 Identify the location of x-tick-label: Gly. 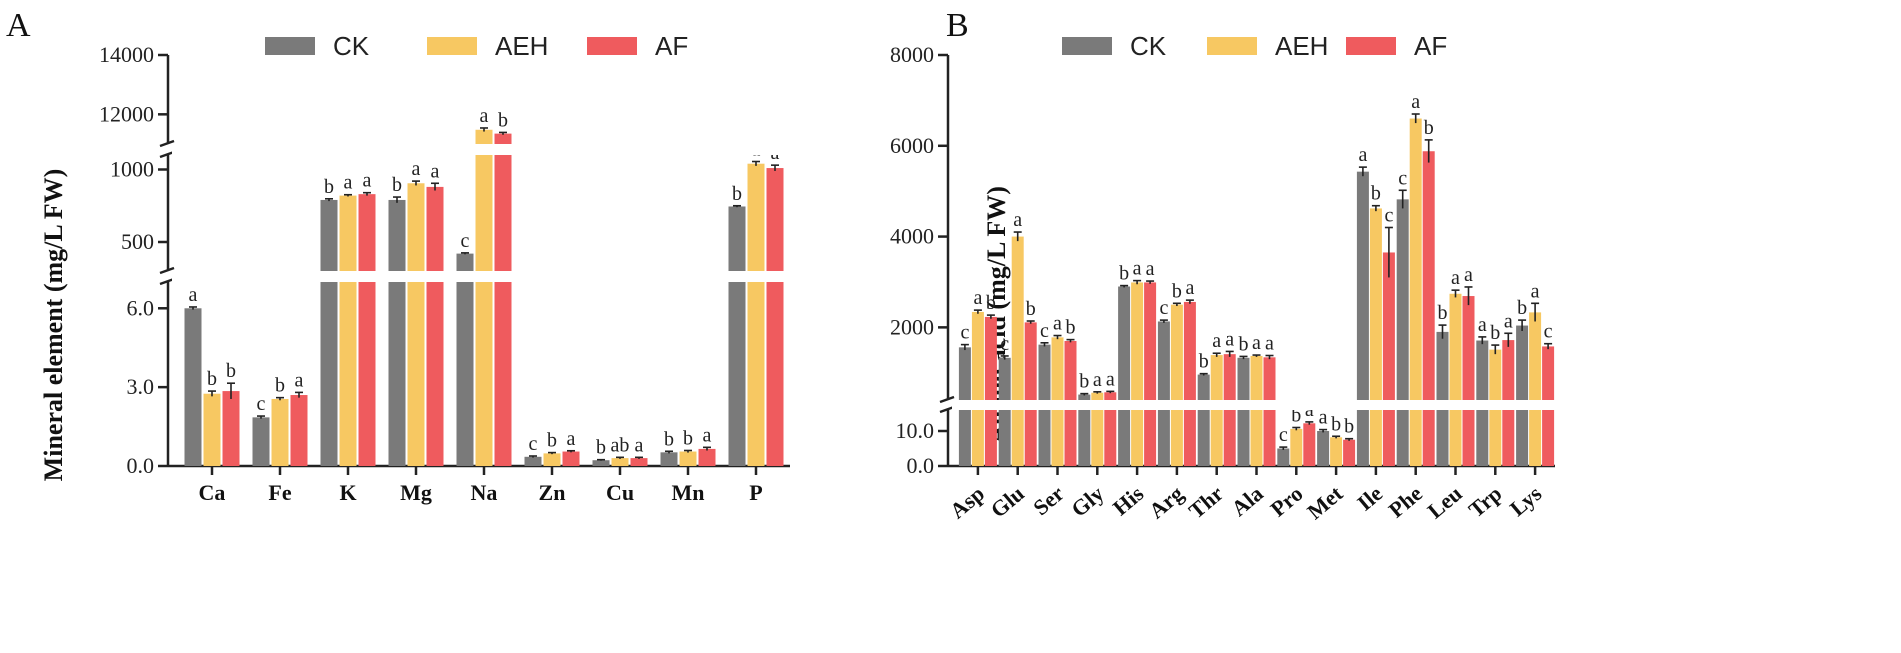
(1087, 501).